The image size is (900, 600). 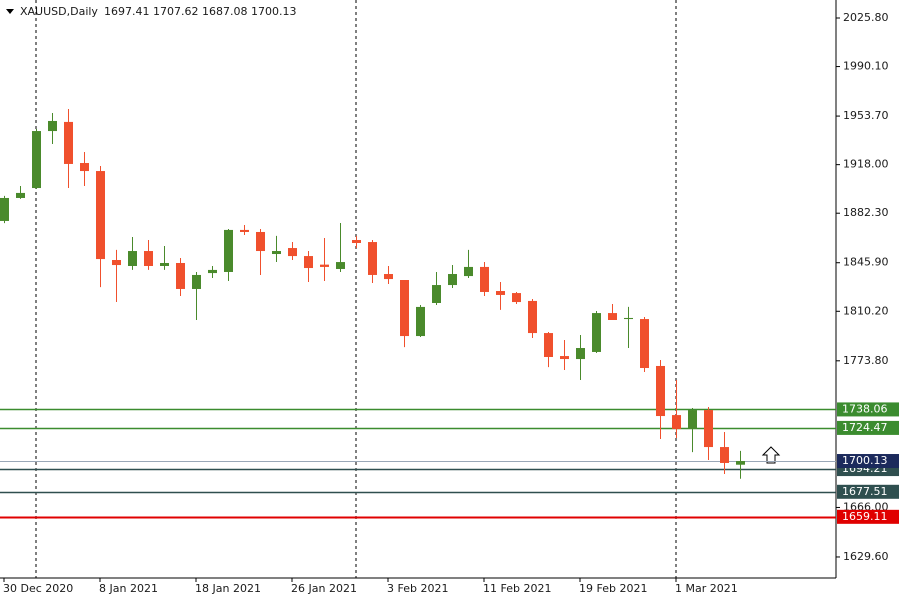 What do you see at coordinates (866, 212) in the screenshot?
I see `y-tick-label: 1882.30` at bounding box center [866, 212].